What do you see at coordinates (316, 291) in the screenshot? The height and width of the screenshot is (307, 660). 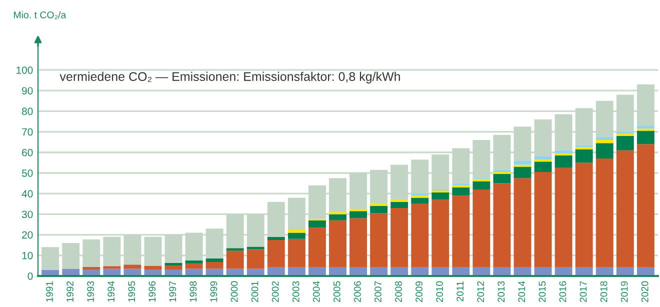 I see `x-tick-label: 2004` at bounding box center [316, 291].